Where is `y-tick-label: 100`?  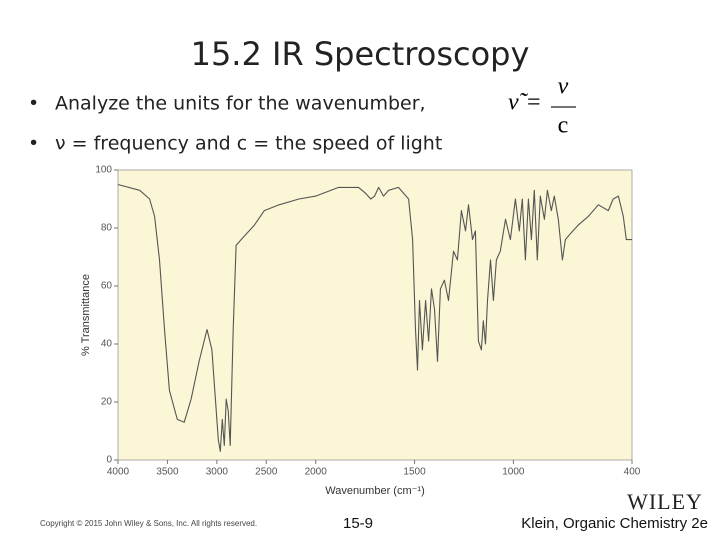 y-tick-label: 100 is located at coordinates (103, 170).